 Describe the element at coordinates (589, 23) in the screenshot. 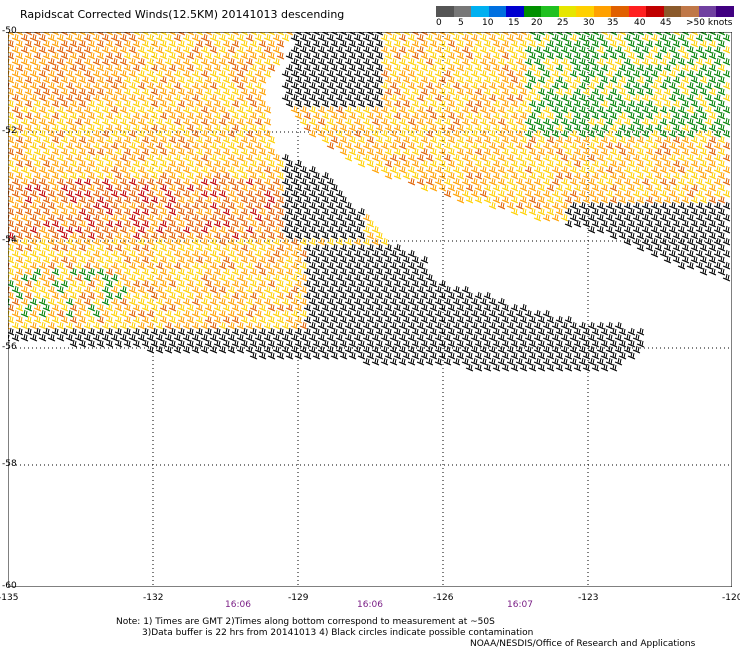

I see `scale-label: 30` at that location.